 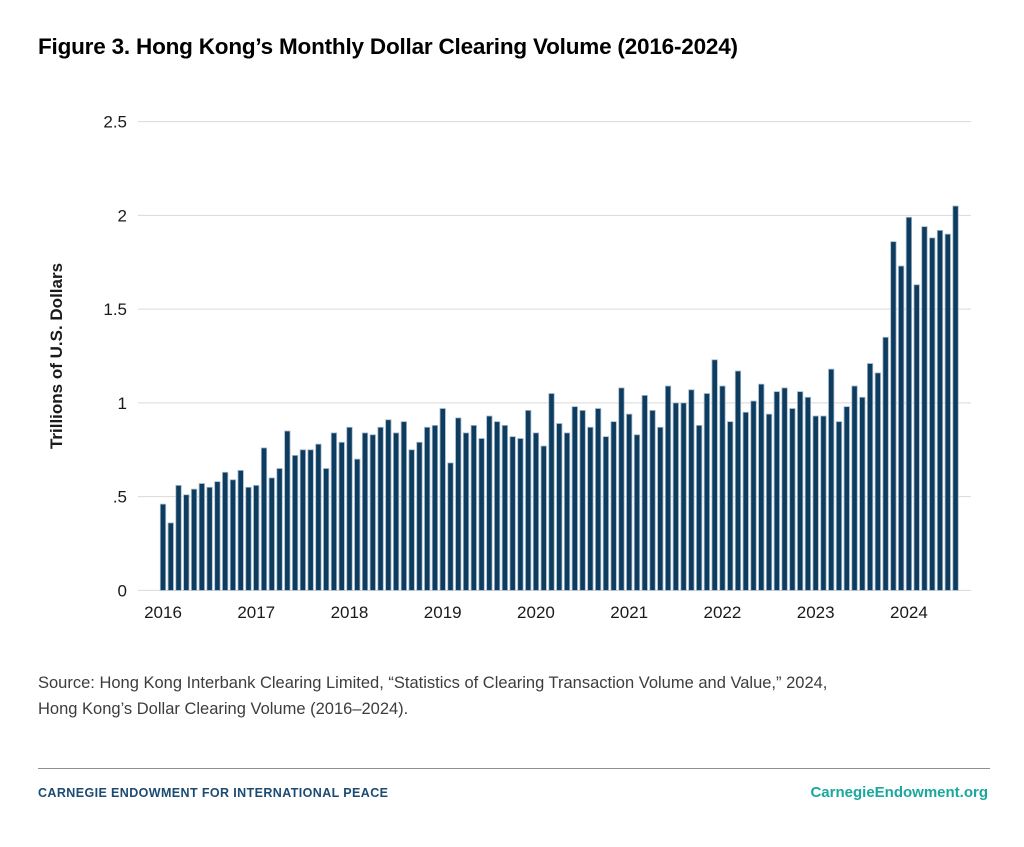 What do you see at coordinates (536, 612) in the screenshot?
I see `x-tick-label-2020: 2020` at bounding box center [536, 612].